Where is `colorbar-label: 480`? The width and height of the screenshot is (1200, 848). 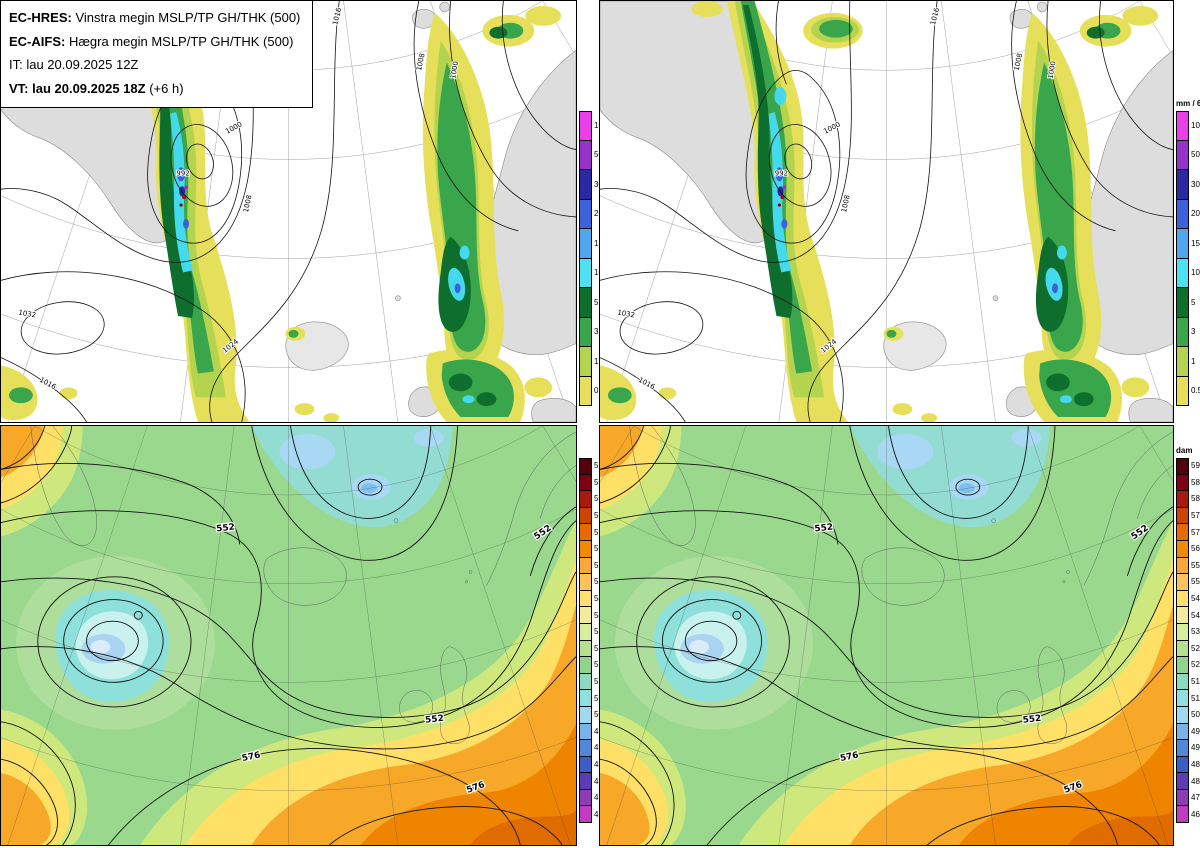
colorbar-label: 480 is located at coordinates (1195, 781).